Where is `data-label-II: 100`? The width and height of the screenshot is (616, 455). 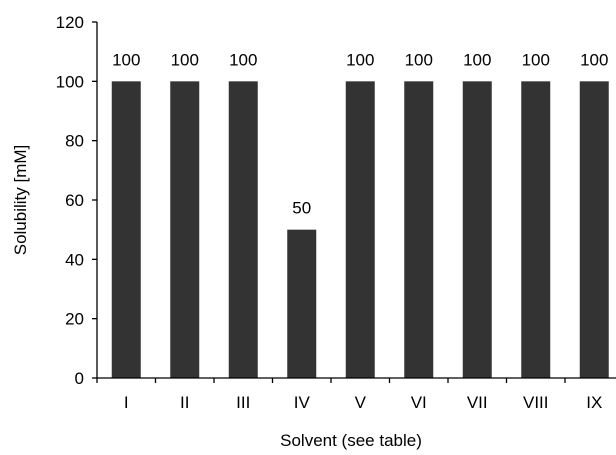 data-label-II: 100 is located at coordinates (185, 59).